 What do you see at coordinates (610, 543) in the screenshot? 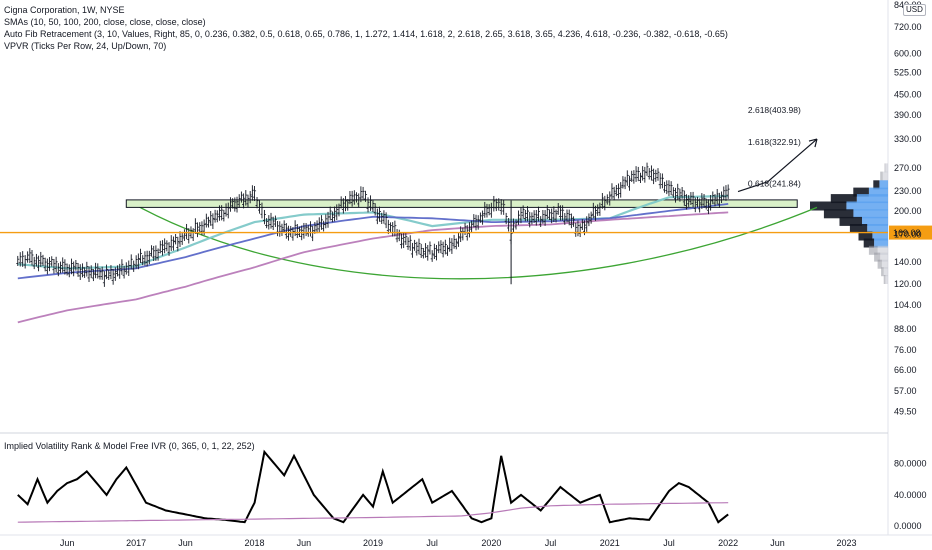
I see `time-tick-label: 2021` at bounding box center [610, 543].